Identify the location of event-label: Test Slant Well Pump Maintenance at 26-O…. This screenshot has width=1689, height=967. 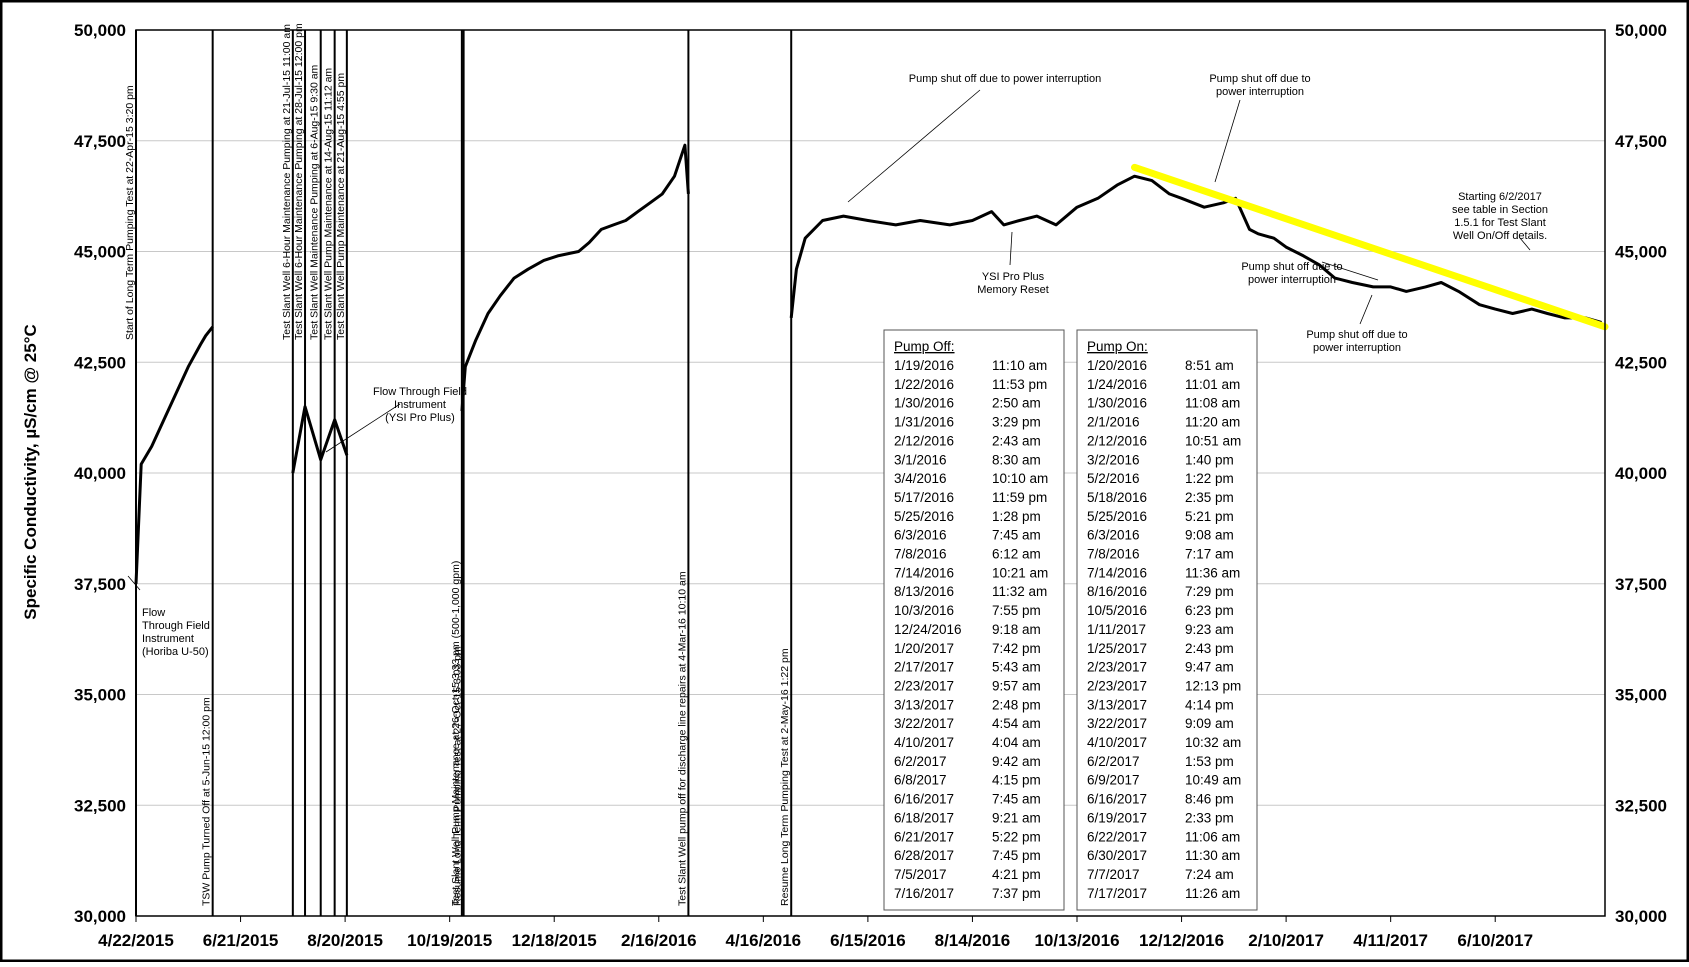
(456, 733).